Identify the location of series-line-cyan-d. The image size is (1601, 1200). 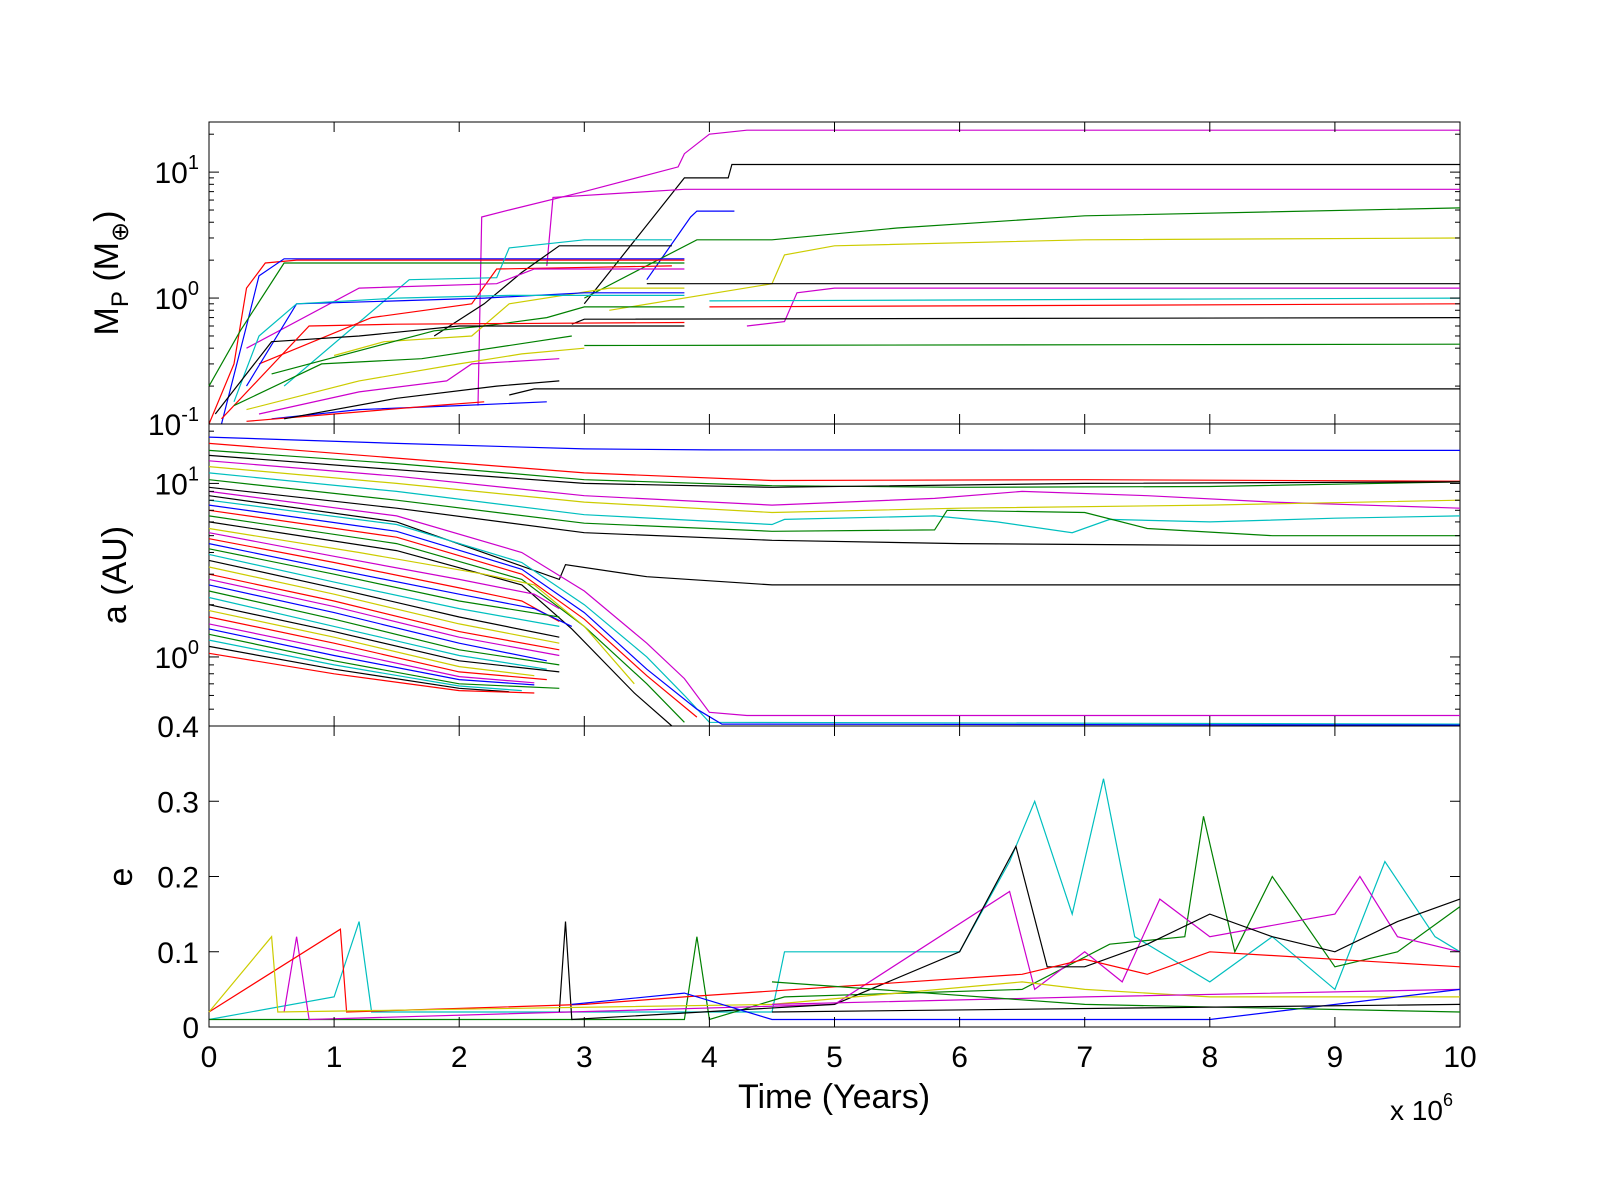
(377, 633).